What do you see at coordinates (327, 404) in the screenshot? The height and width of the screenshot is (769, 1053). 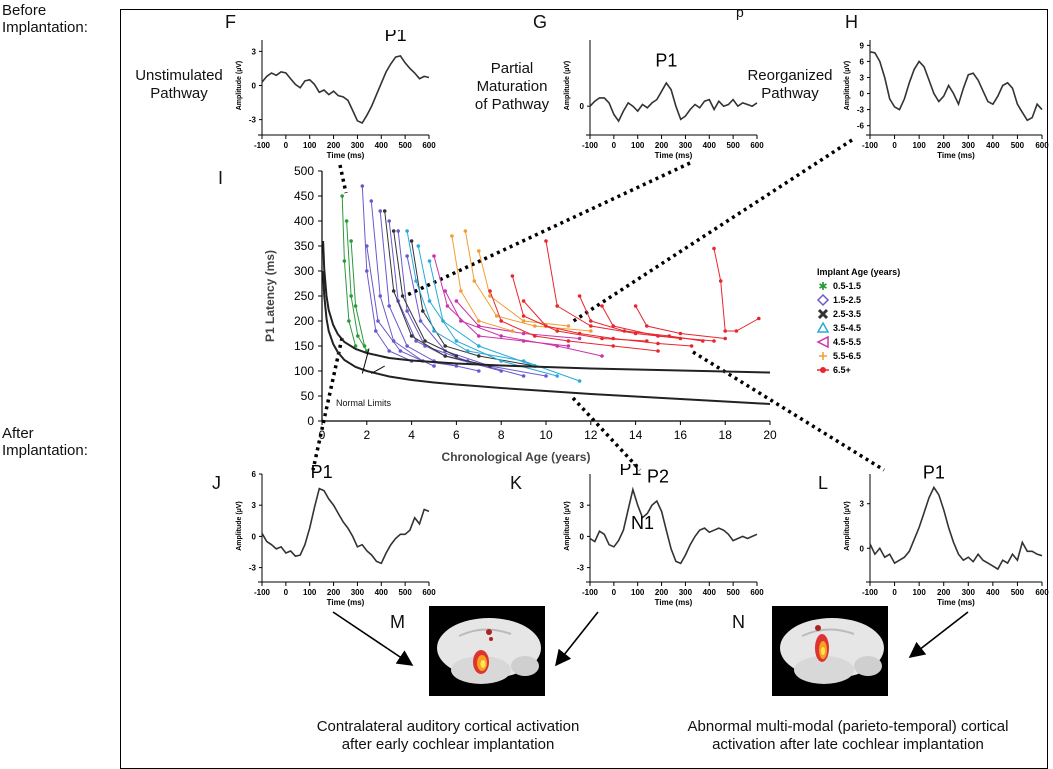 I see `connector-j` at bounding box center [327, 404].